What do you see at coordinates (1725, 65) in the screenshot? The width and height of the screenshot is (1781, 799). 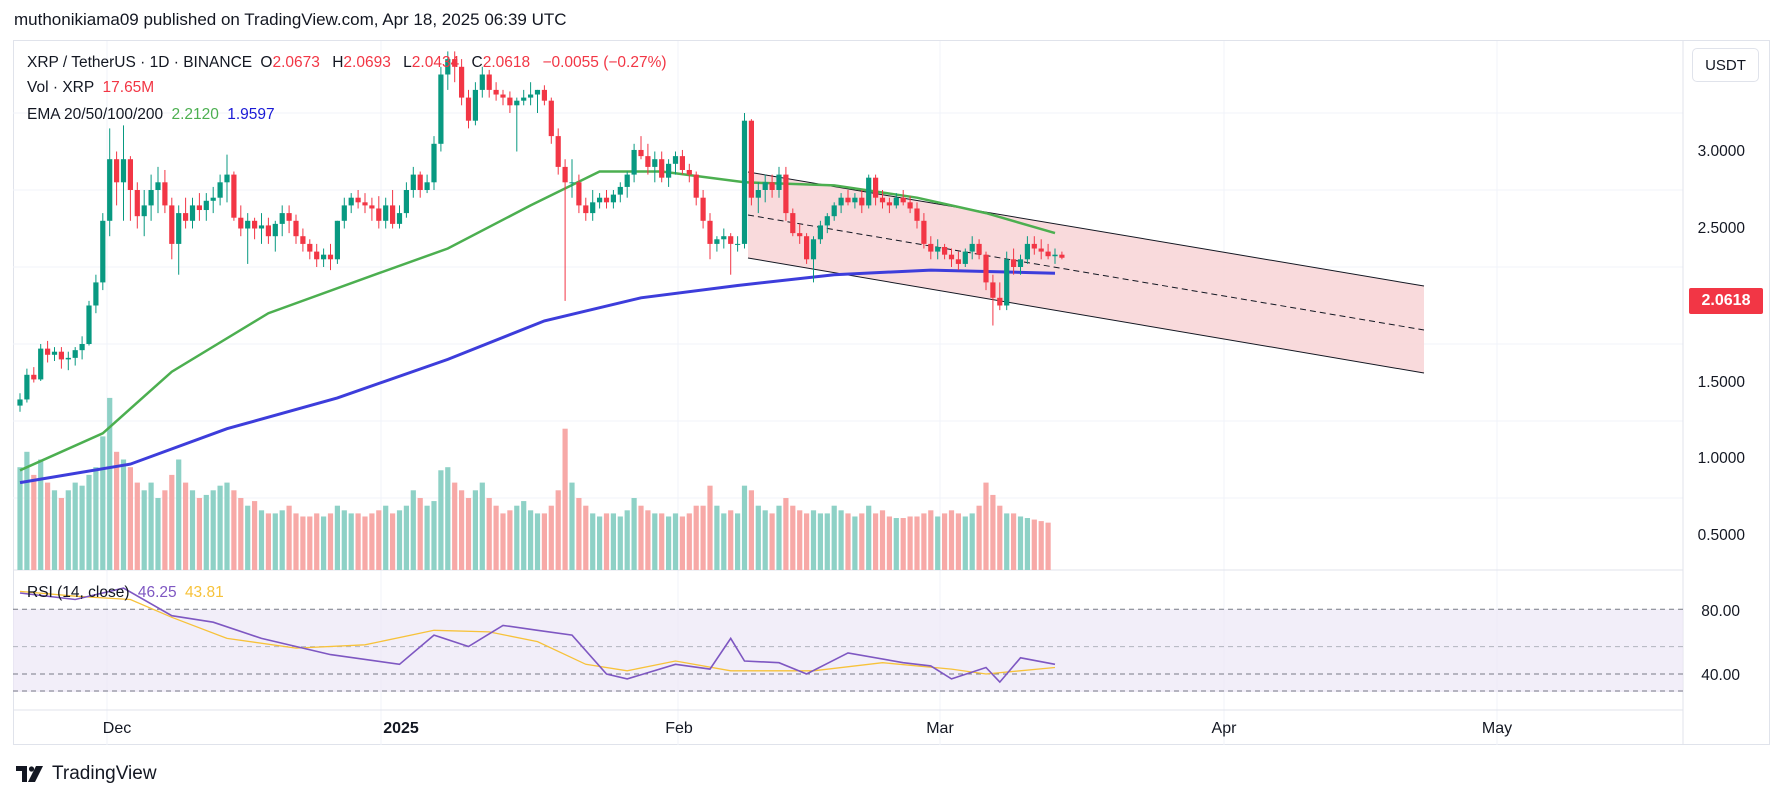 I see `currency-button: USDT` at bounding box center [1725, 65].